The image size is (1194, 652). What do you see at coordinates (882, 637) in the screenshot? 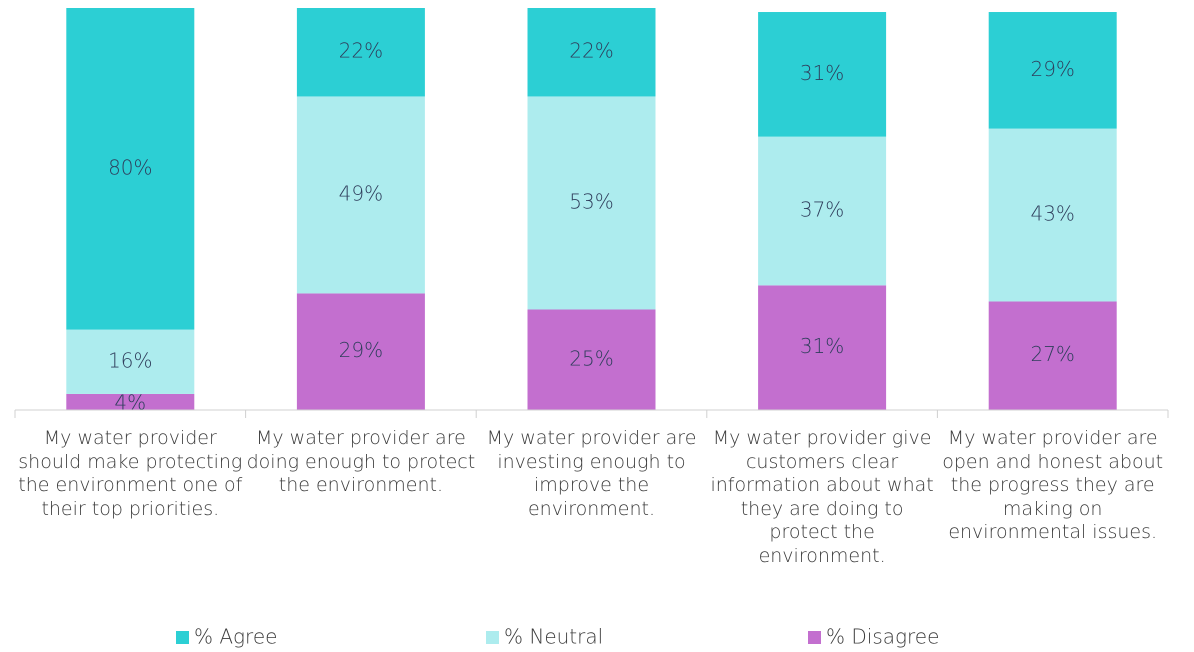
I see `legend-label: % Disagree` at bounding box center [882, 637].